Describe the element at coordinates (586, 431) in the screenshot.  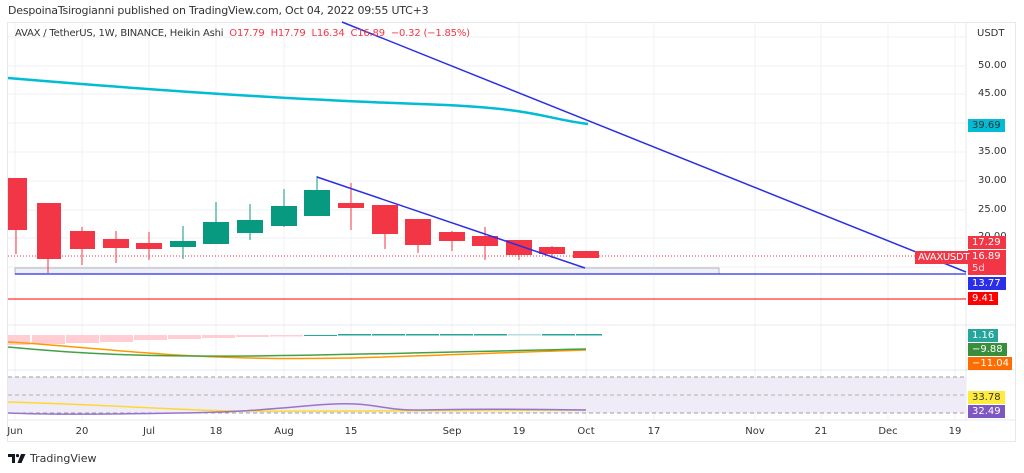
I see `time-label: Oct` at that location.